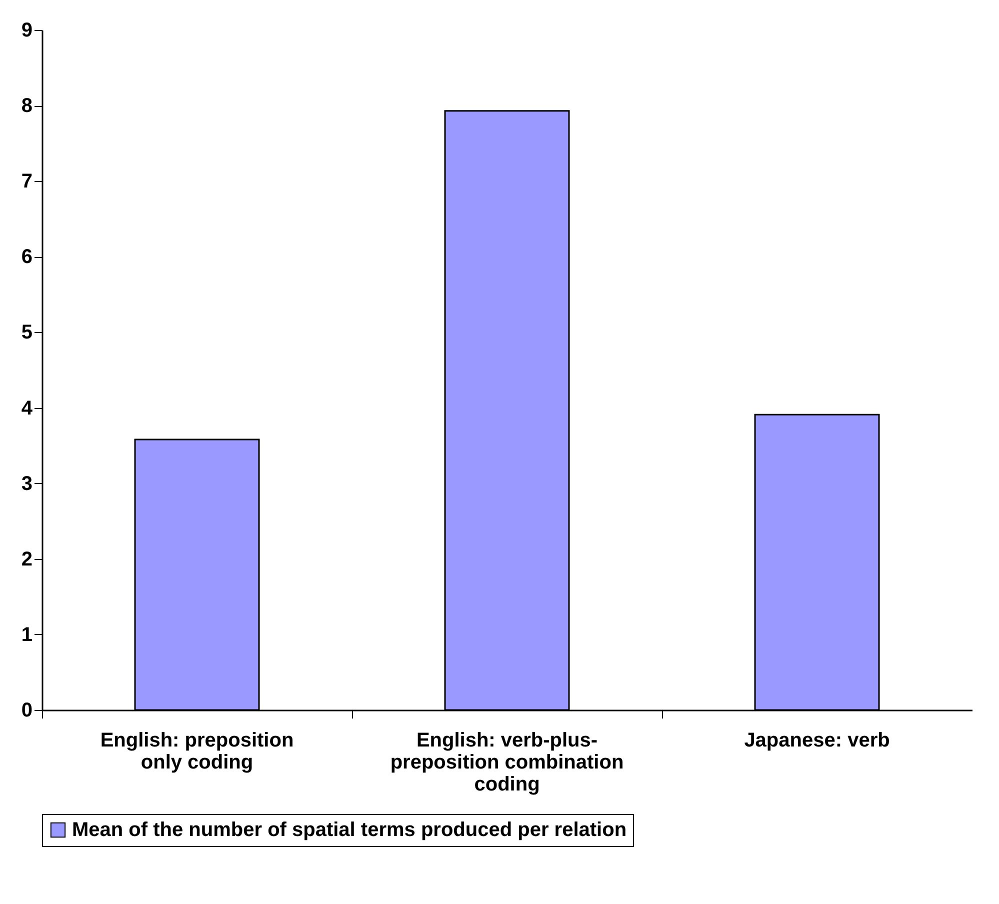  Describe the element at coordinates (26, 711) in the screenshot. I see `y-tick-label: 0` at that location.